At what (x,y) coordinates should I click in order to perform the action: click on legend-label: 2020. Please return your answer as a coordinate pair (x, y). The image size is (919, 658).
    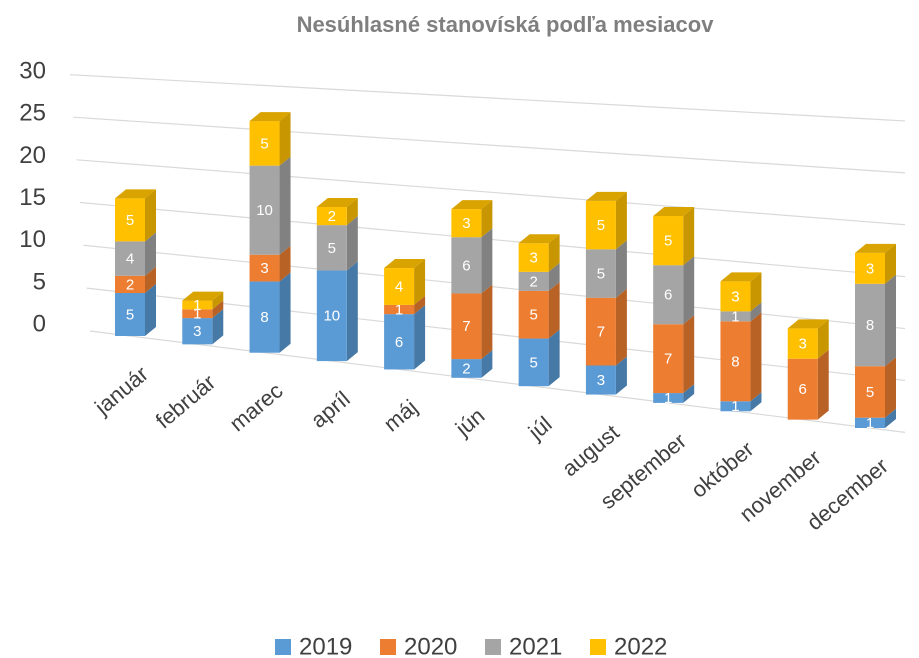
    Looking at the image, I should click on (430, 645).